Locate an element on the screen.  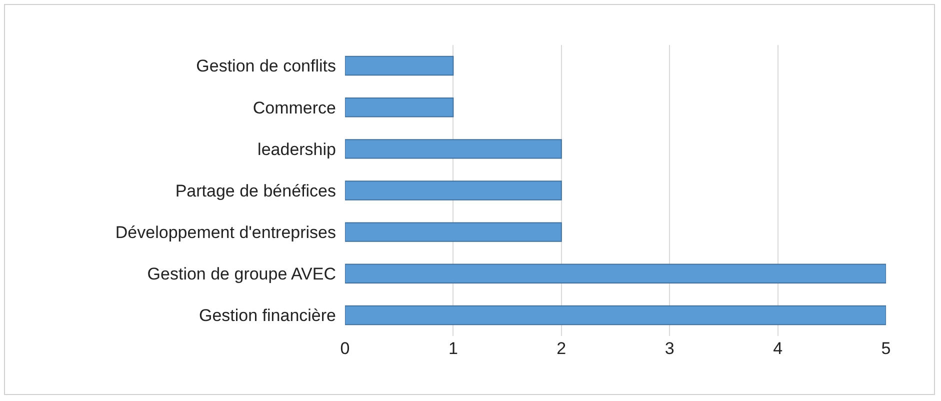
y-tick-label: Commerce is located at coordinates (294, 108).